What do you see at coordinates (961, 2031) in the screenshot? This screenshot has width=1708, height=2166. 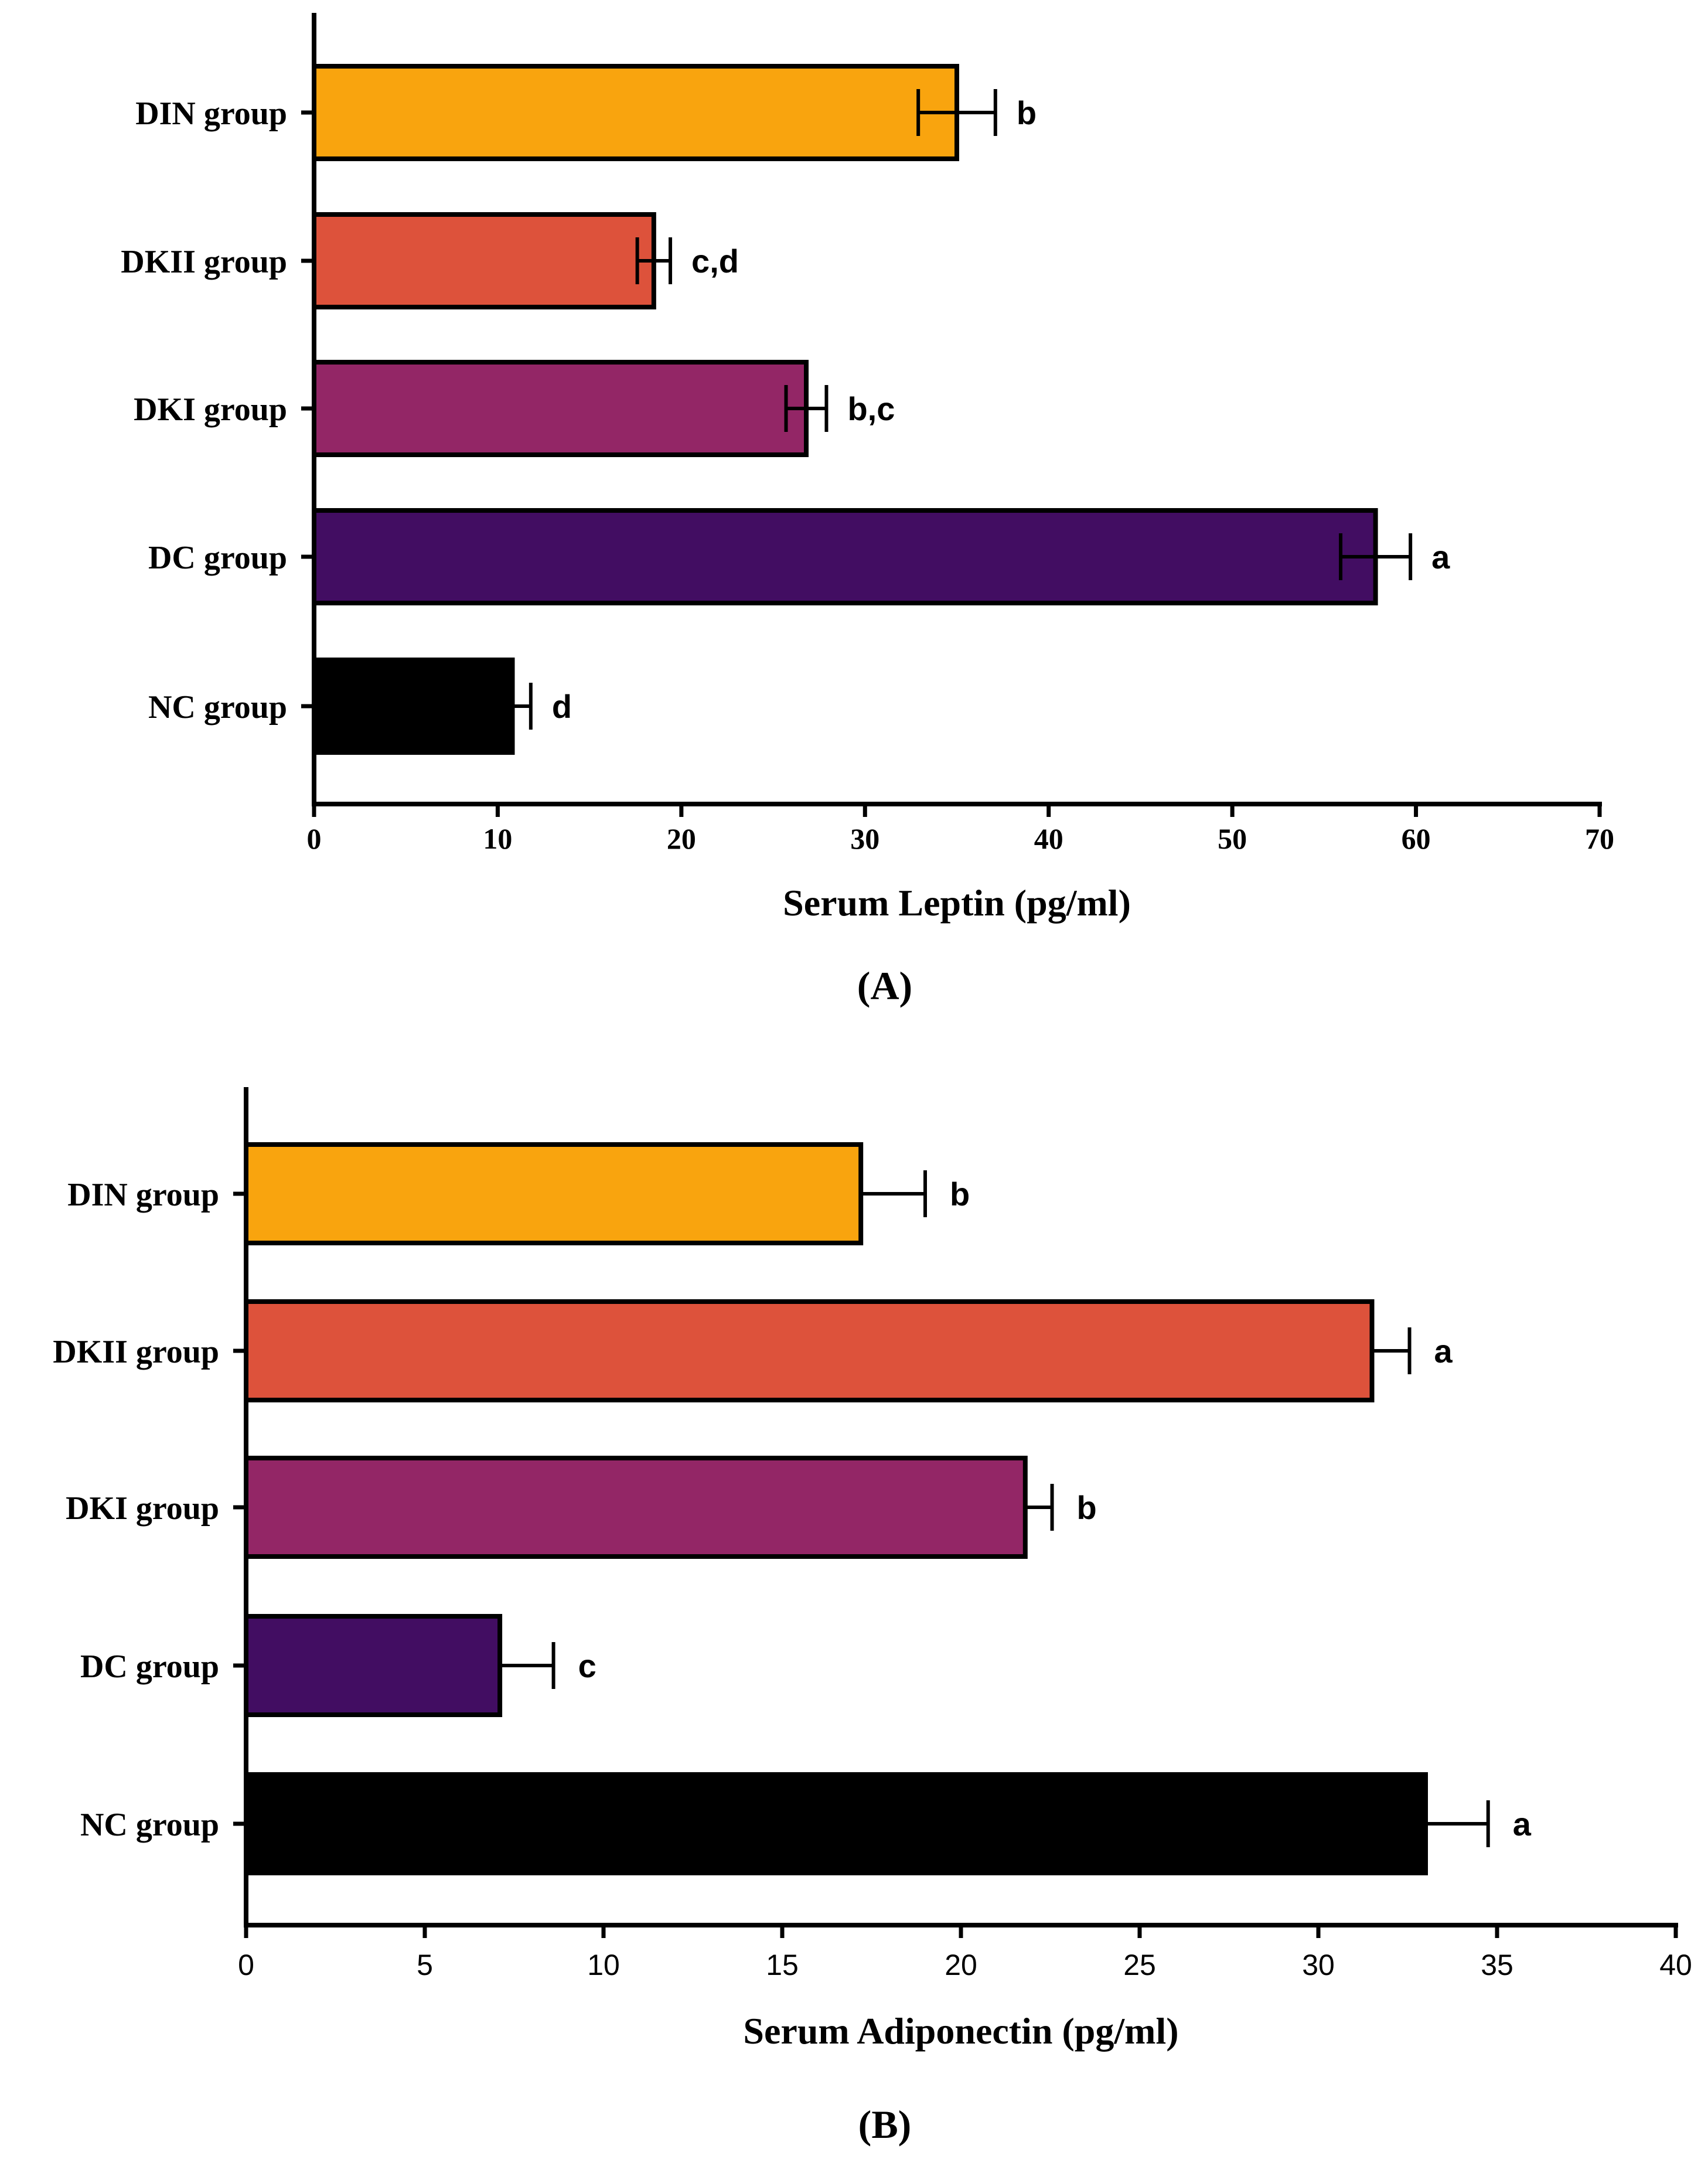 I see `x-axis-label: Serum Adiponectin (pg/ml)` at bounding box center [961, 2031].